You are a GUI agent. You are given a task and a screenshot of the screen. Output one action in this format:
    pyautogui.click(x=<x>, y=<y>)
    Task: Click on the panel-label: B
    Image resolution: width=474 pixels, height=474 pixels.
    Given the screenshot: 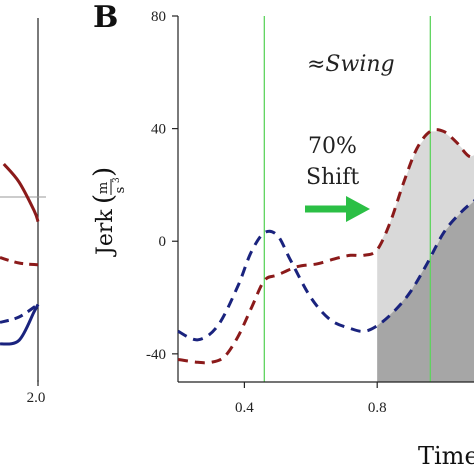 What is the action you would take?
    pyautogui.click(x=105, y=17)
    